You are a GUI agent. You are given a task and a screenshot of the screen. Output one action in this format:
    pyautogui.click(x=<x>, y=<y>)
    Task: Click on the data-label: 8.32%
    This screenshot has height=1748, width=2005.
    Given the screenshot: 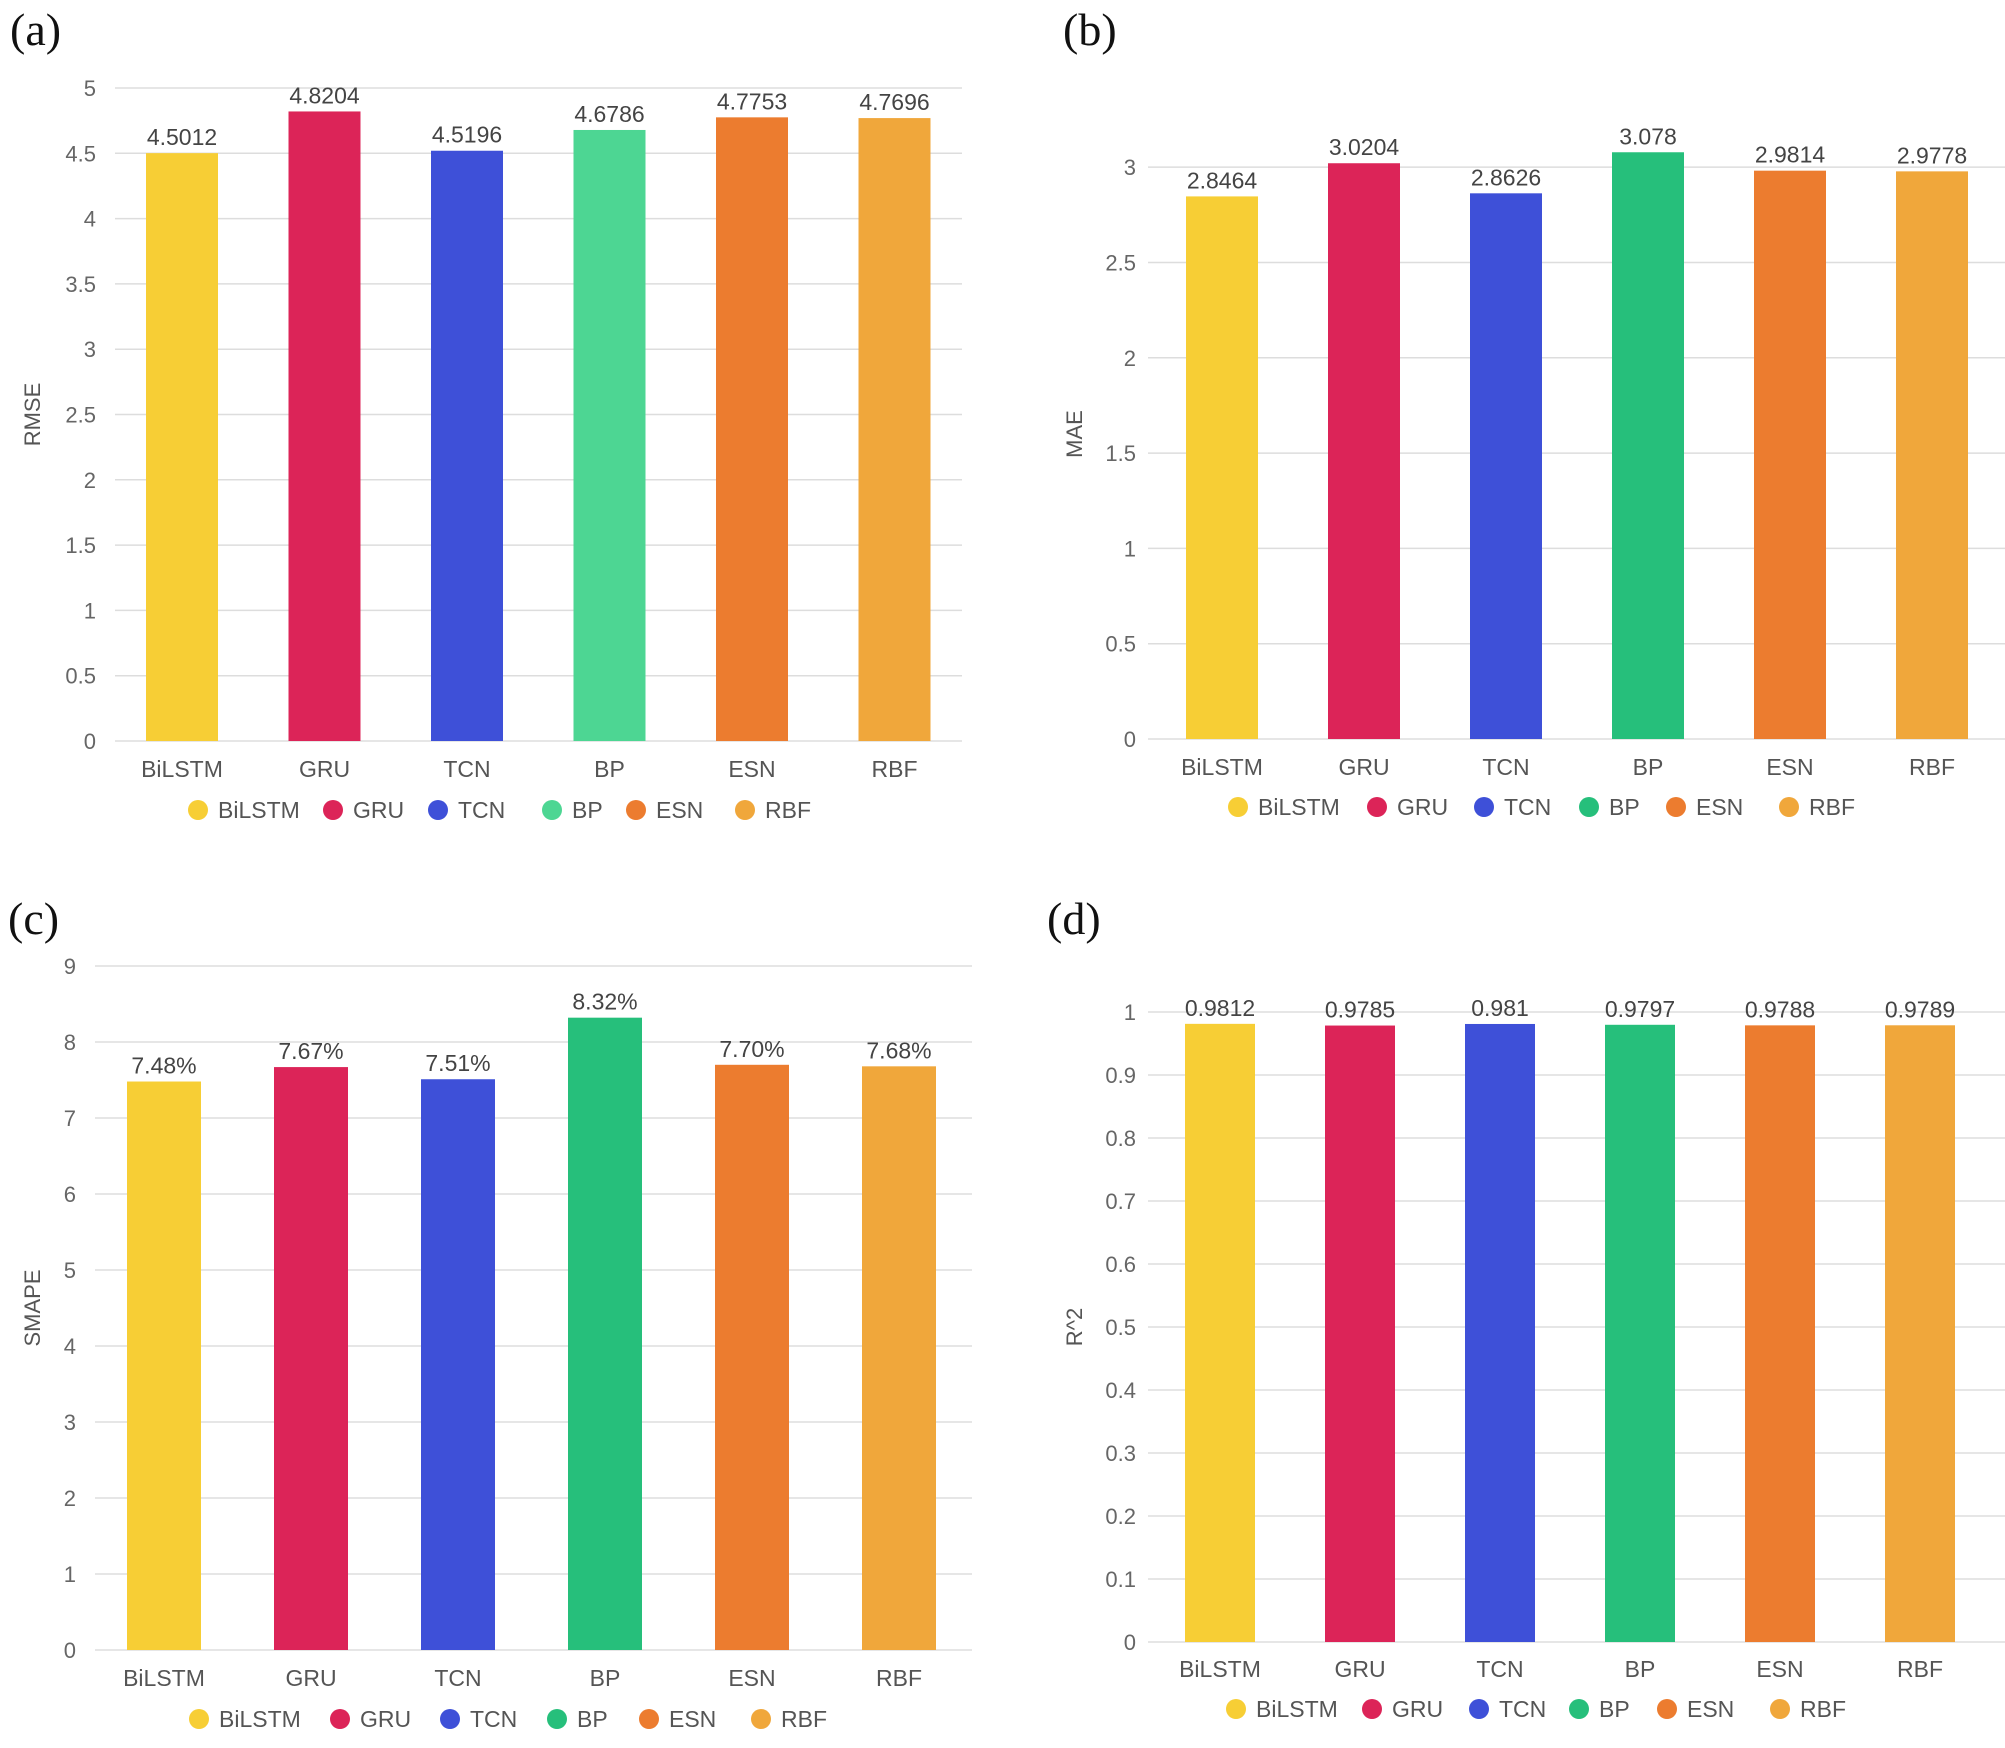 What is the action you would take?
    pyautogui.click(x=604, y=1002)
    